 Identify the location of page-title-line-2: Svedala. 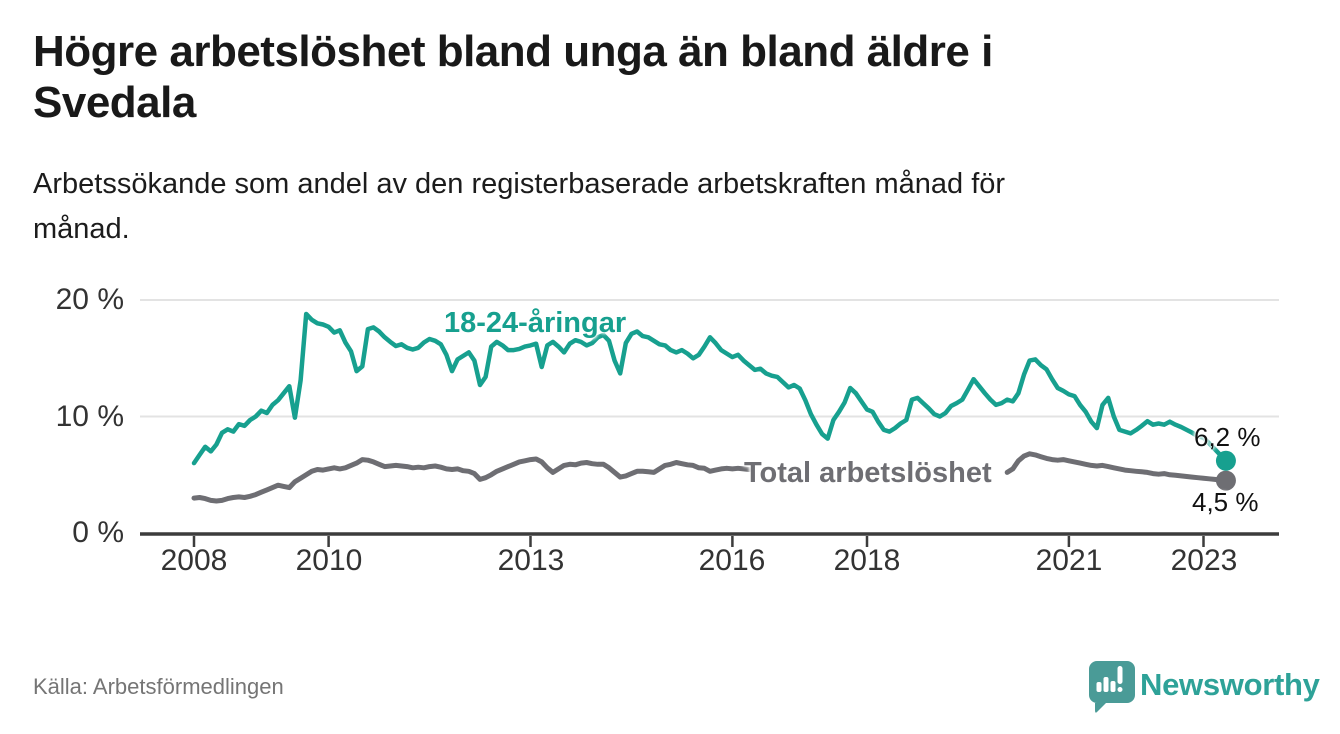
(114, 103).